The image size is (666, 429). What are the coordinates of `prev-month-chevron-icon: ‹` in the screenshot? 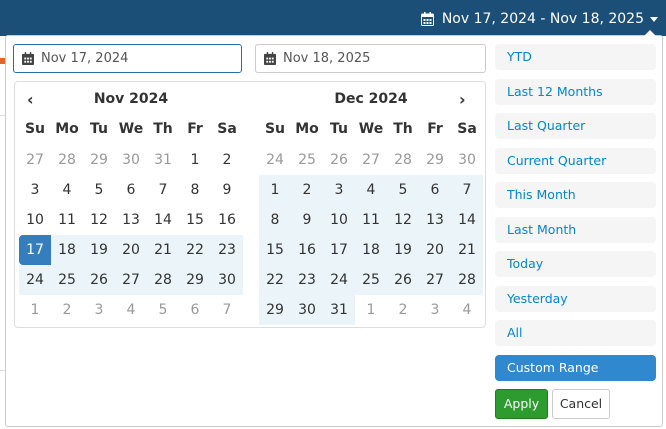 It's located at (30, 99).